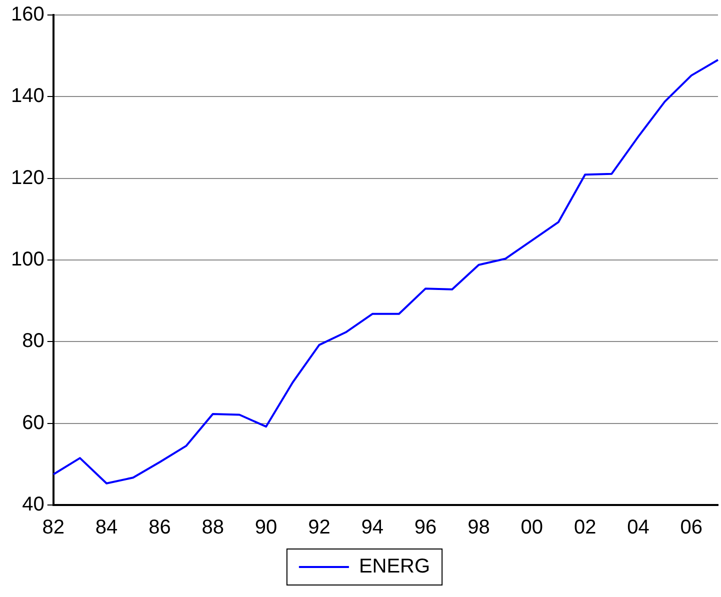  I want to click on x-tick-label: 92, so click(319, 527).